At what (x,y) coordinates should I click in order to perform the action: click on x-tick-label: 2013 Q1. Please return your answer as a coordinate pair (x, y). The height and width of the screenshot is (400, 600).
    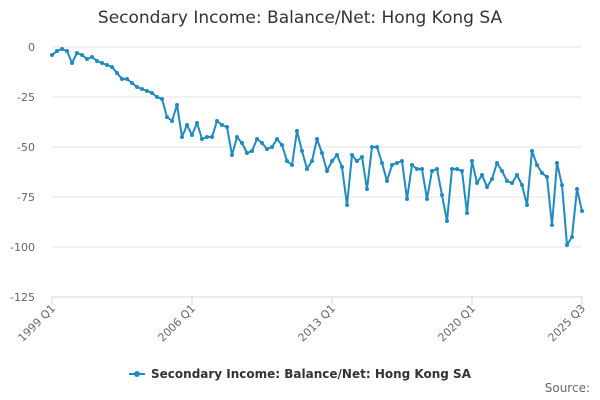
    Looking at the image, I should click on (317, 323).